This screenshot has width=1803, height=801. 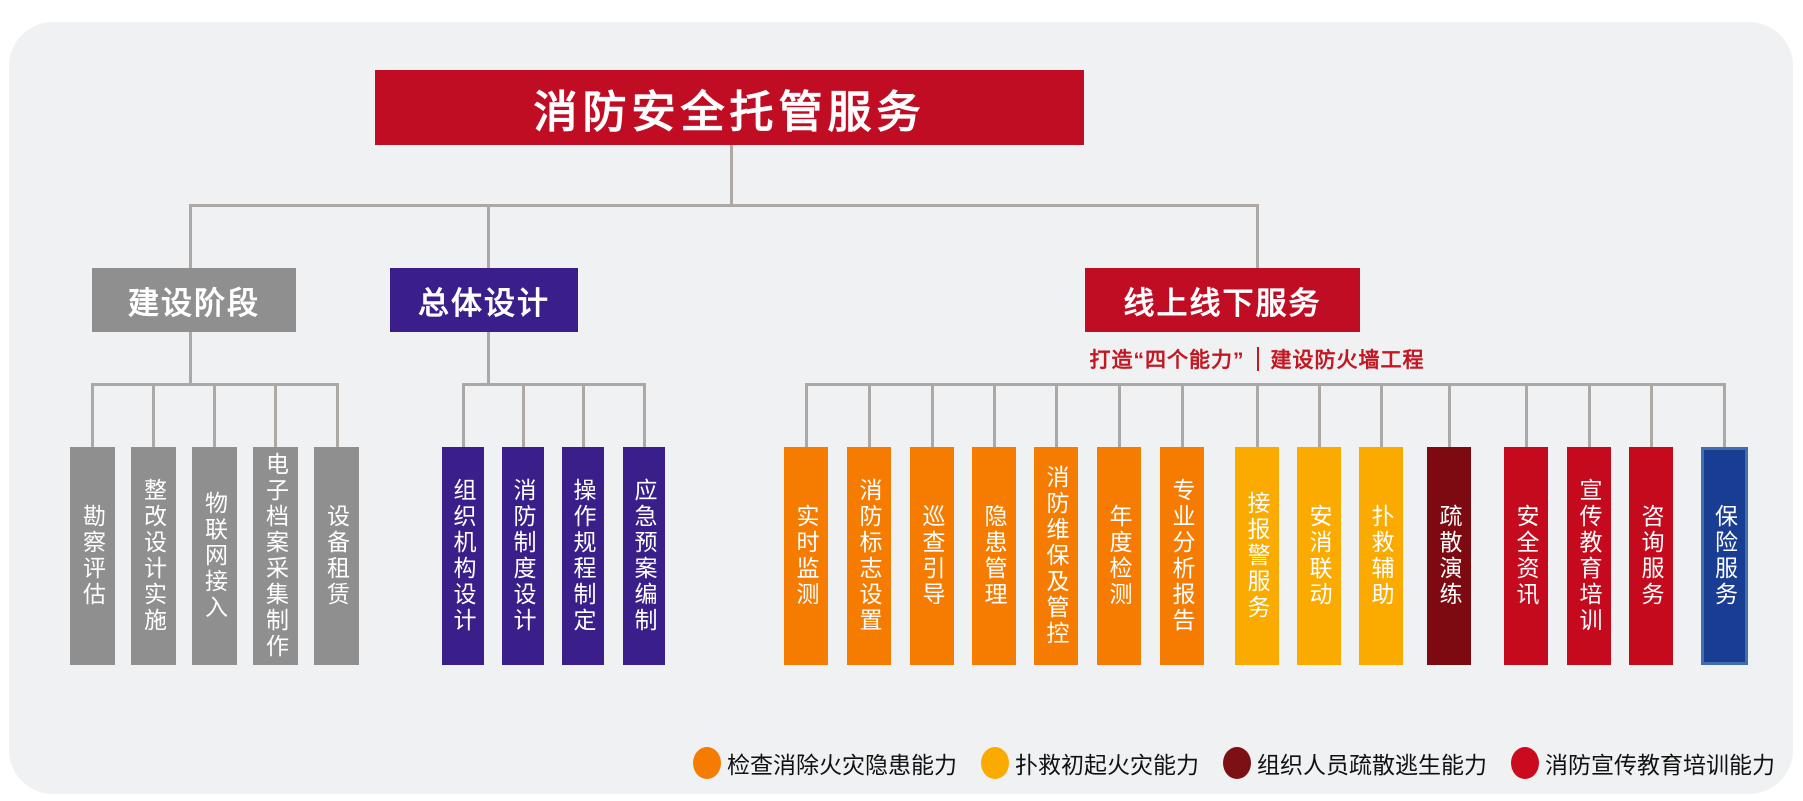 I want to click on design-node-4: 应急预案编制, so click(x=644, y=556).